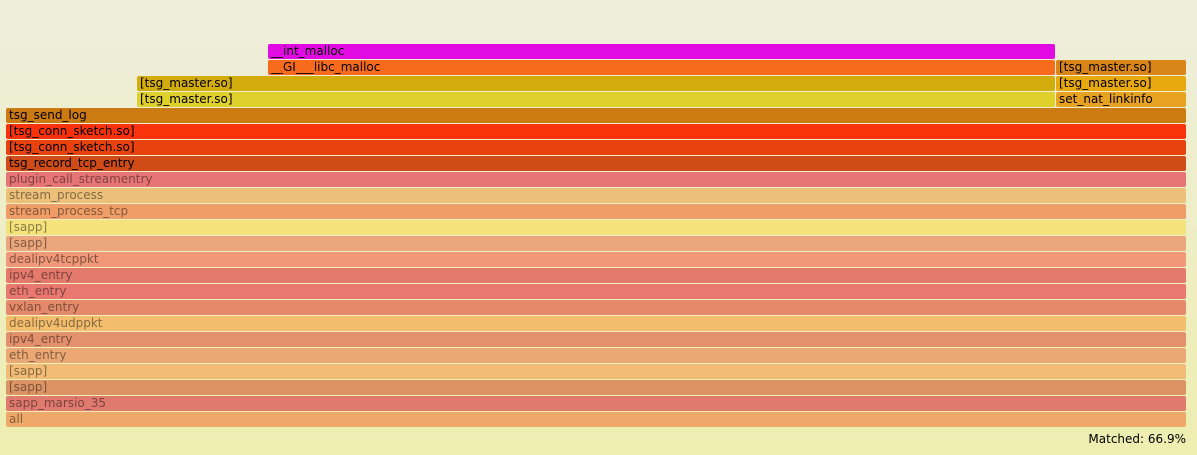 Image resolution: width=1197 pixels, height=455 pixels. What do you see at coordinates (661, 51) in the screenshot?
I see `flame-frame: __int_malloc` at bounding box center [661, 51].